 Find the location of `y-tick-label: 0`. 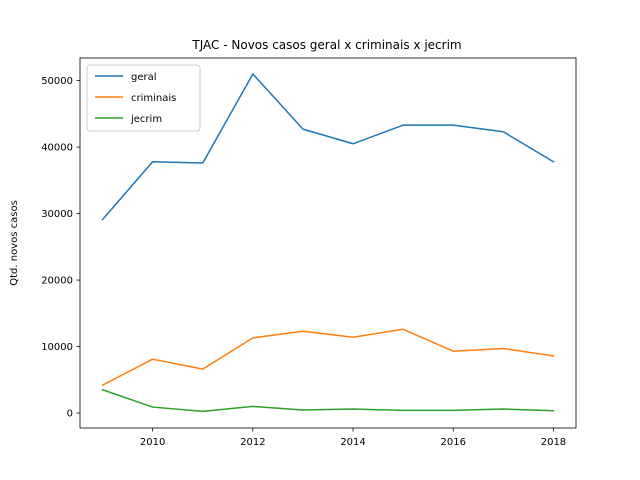

y-tick-label: 0 is located at coordinates (70, 414).